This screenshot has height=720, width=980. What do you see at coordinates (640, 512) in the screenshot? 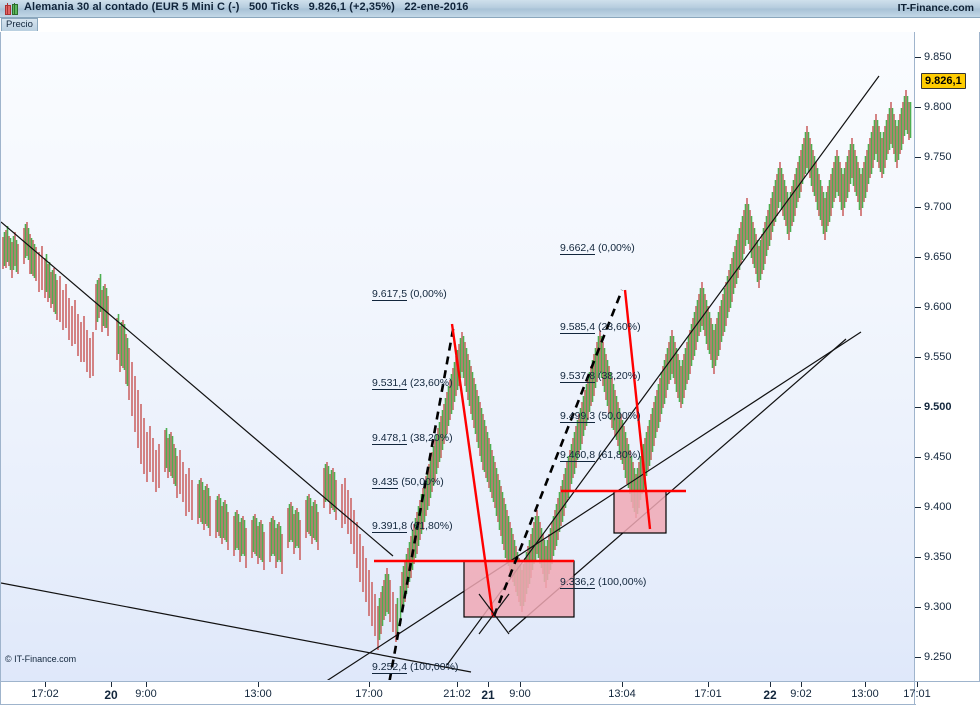
I see `demand-zone-right` at bounding box center [640, 512].